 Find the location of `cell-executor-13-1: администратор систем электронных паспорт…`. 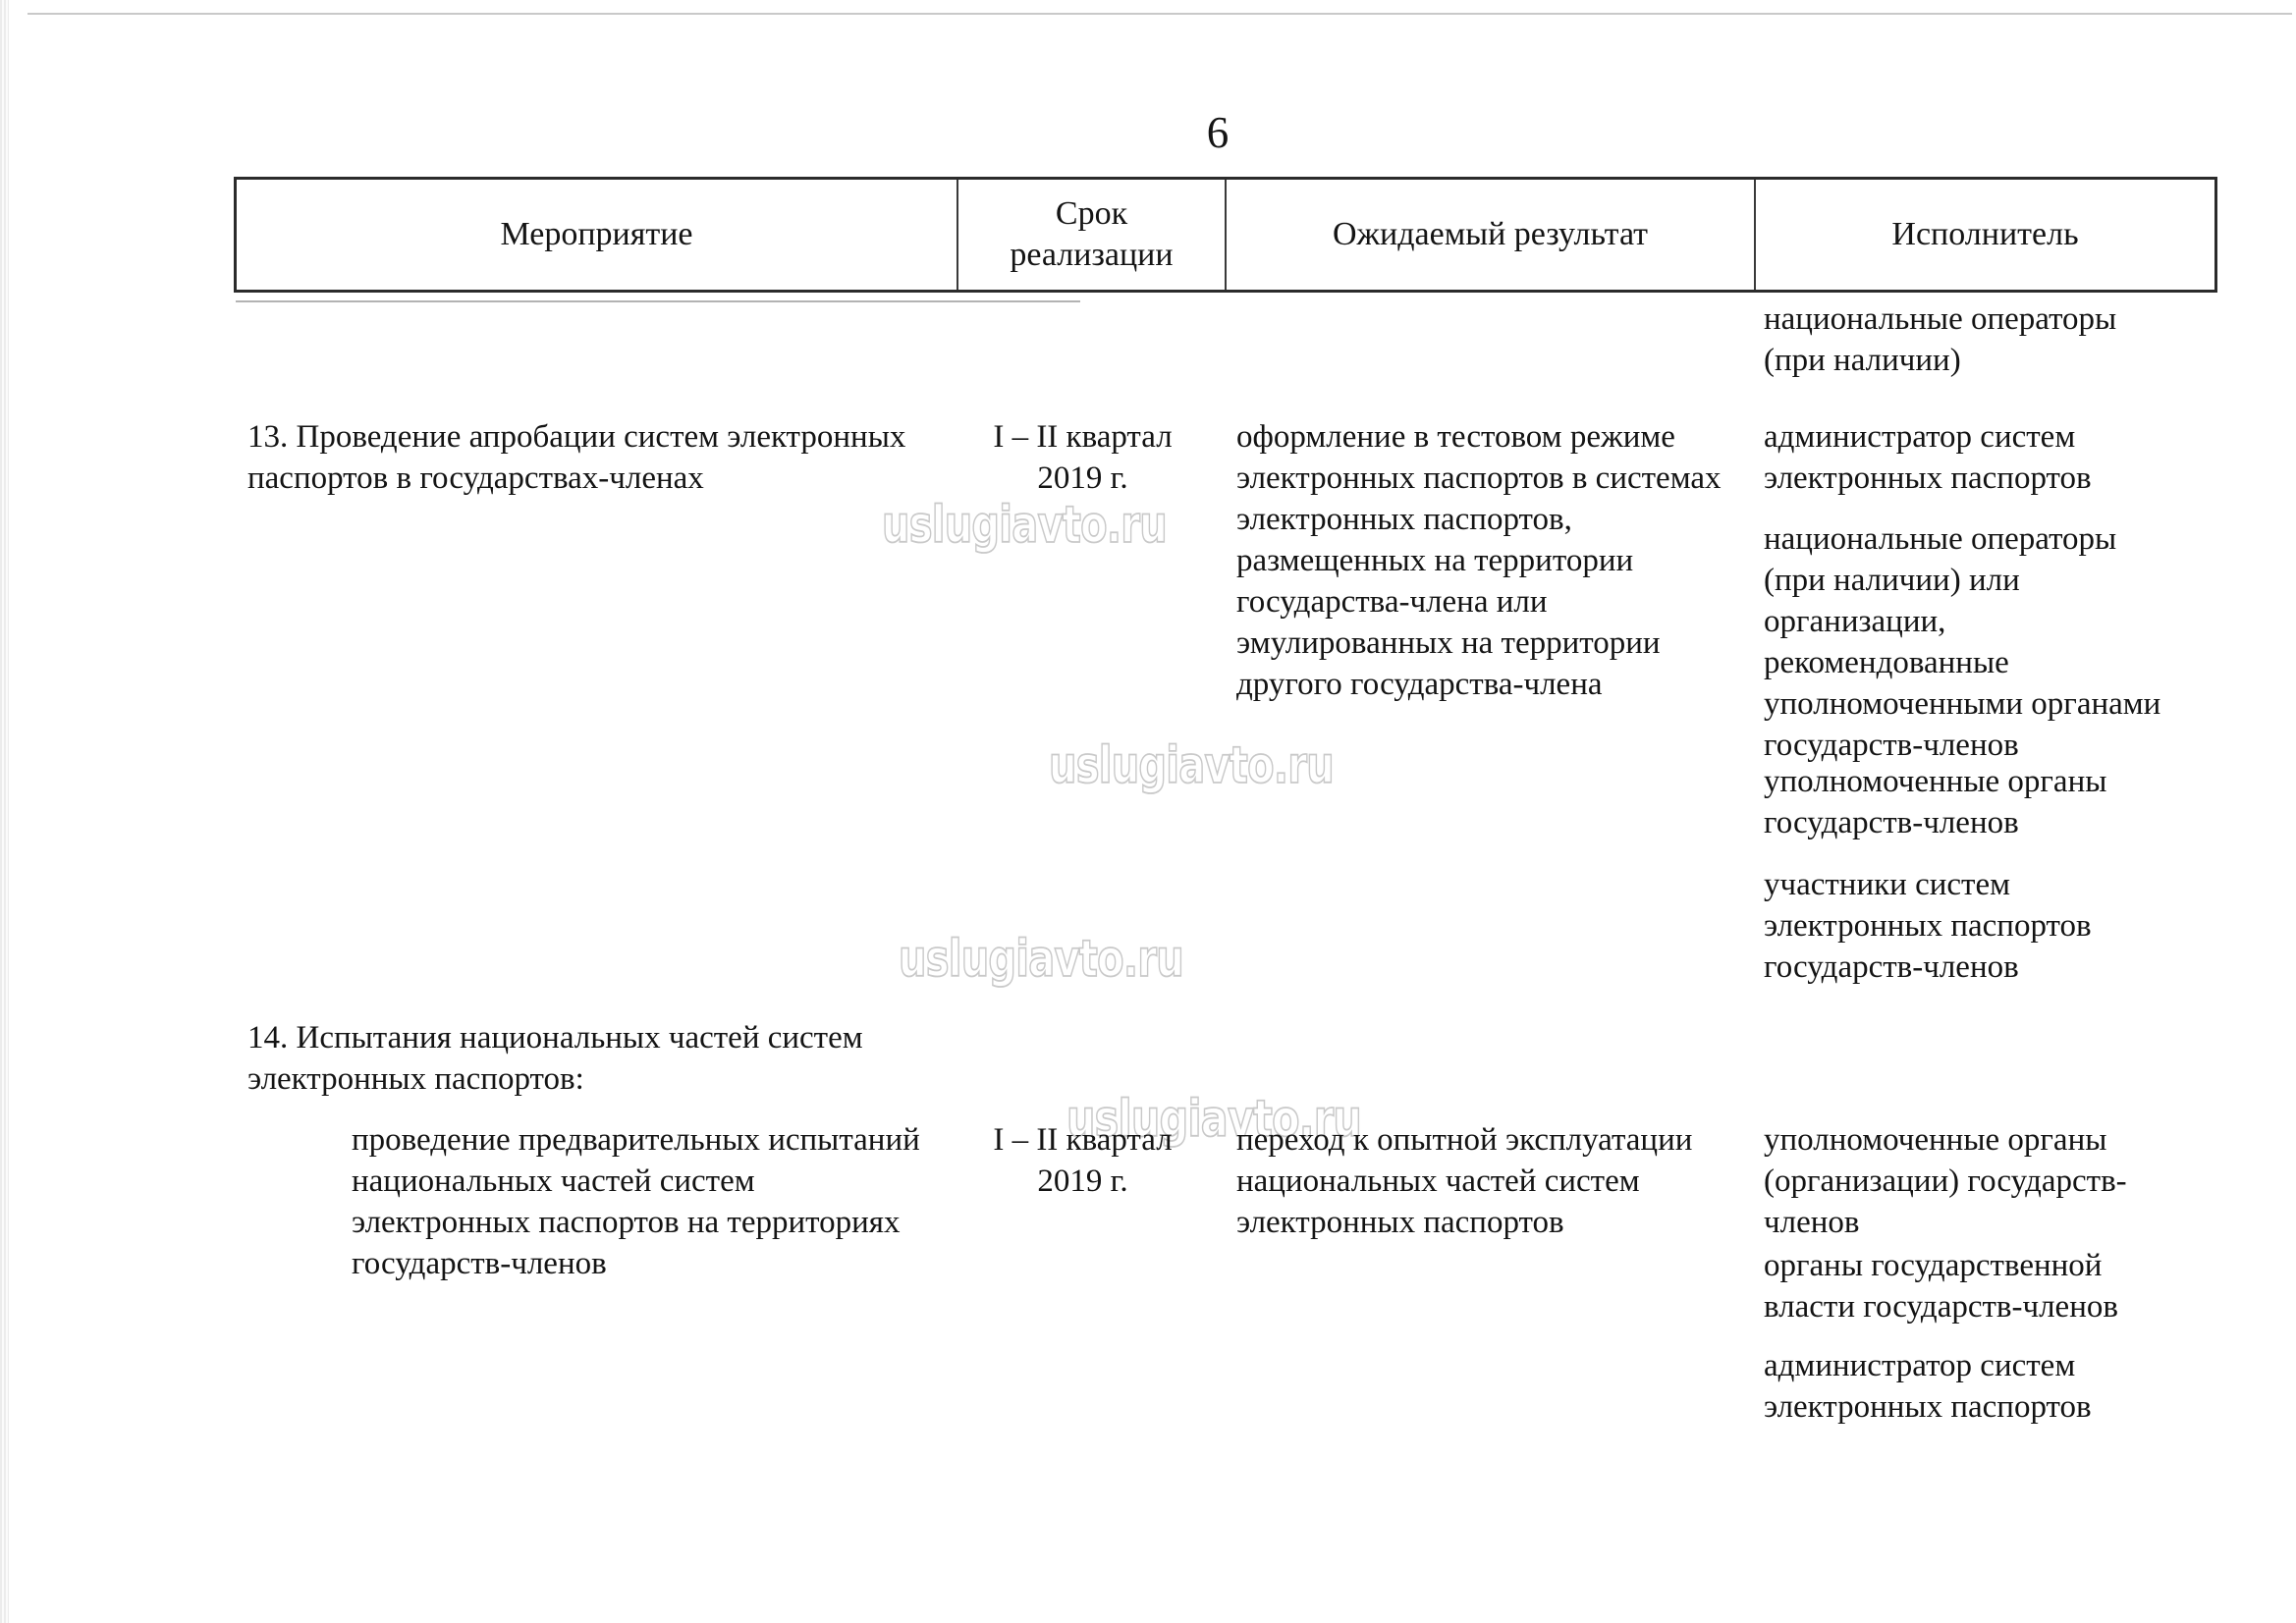

cell-executor-13-1: администратор систем электронных паспорт… is located at coordinates (1928, 457).